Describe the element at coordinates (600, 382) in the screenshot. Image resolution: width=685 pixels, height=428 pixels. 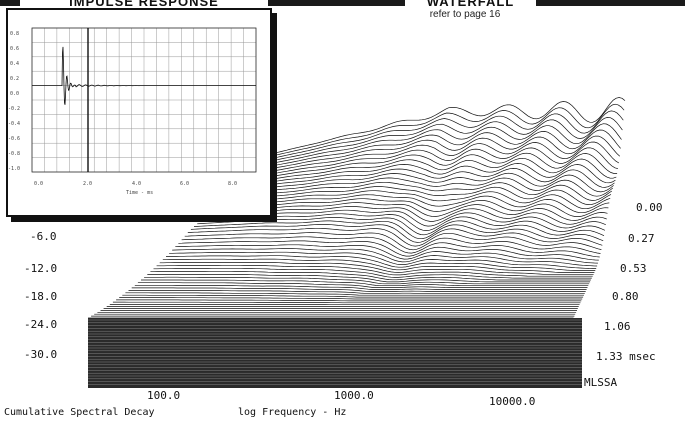
I see `brand-label: MLSSA` at that location.